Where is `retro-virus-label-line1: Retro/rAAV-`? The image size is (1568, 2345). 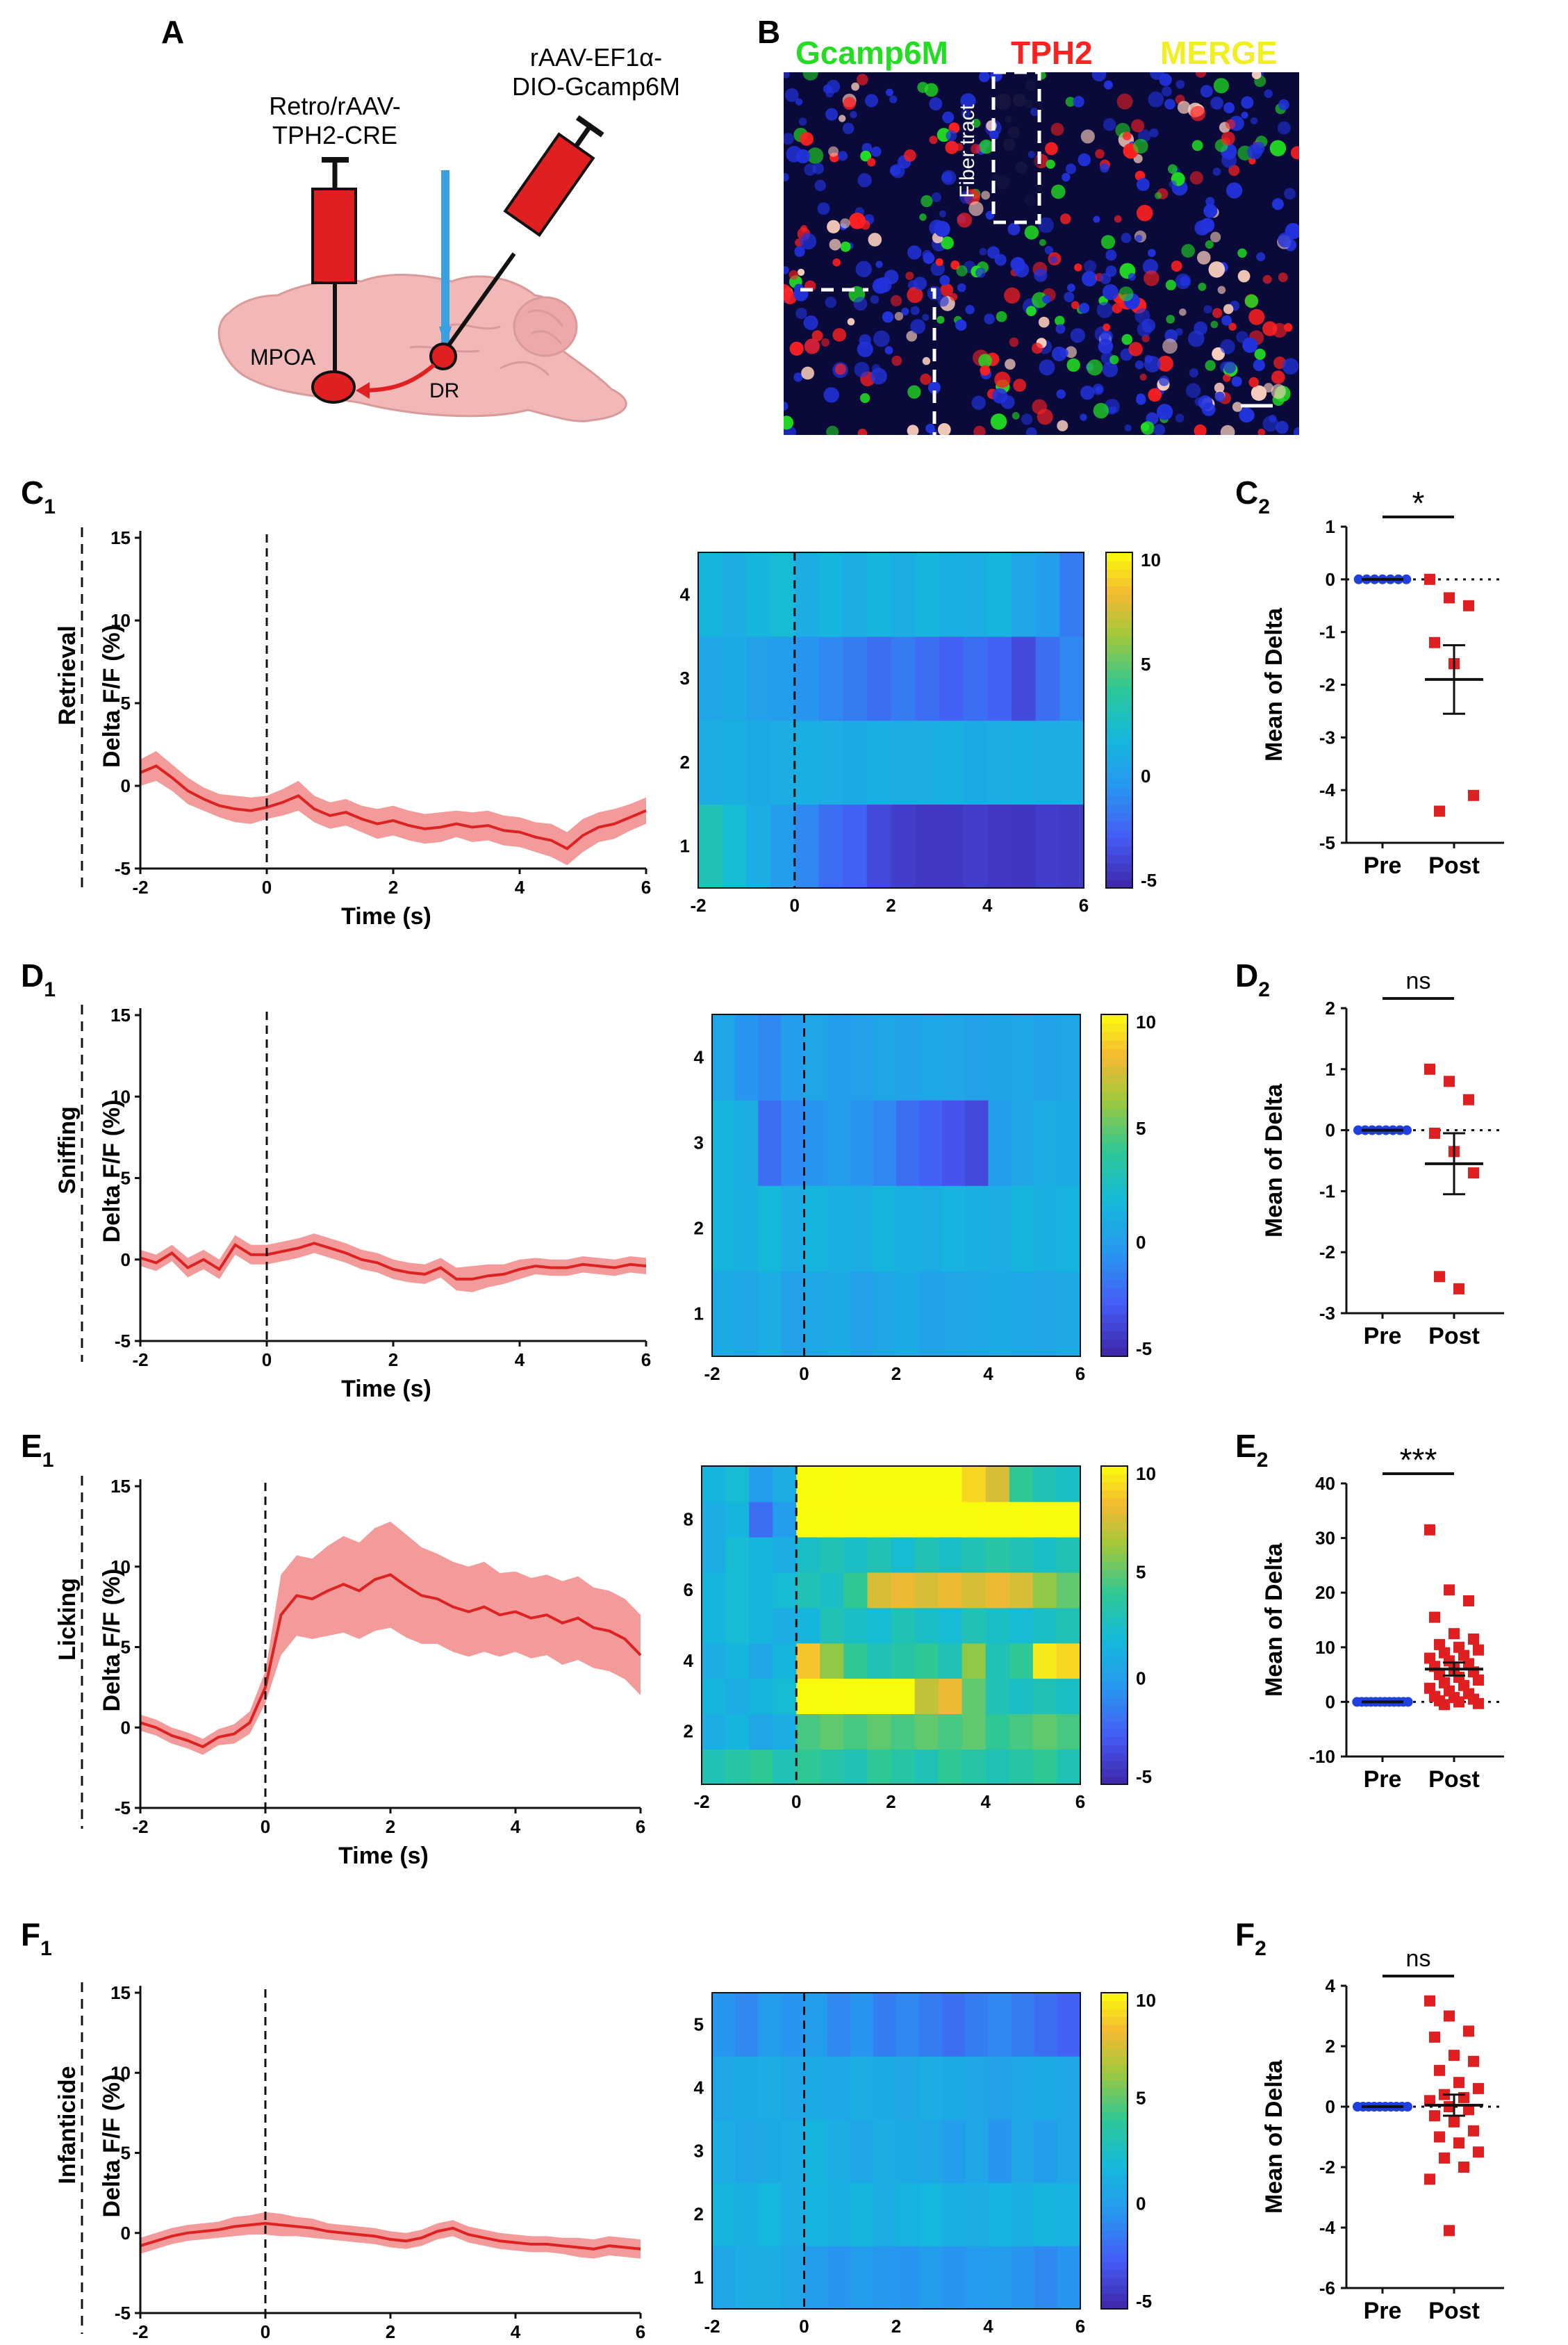
retro-virus-label-line1: Retro/rAAV- is located at coordinates (334, 106).